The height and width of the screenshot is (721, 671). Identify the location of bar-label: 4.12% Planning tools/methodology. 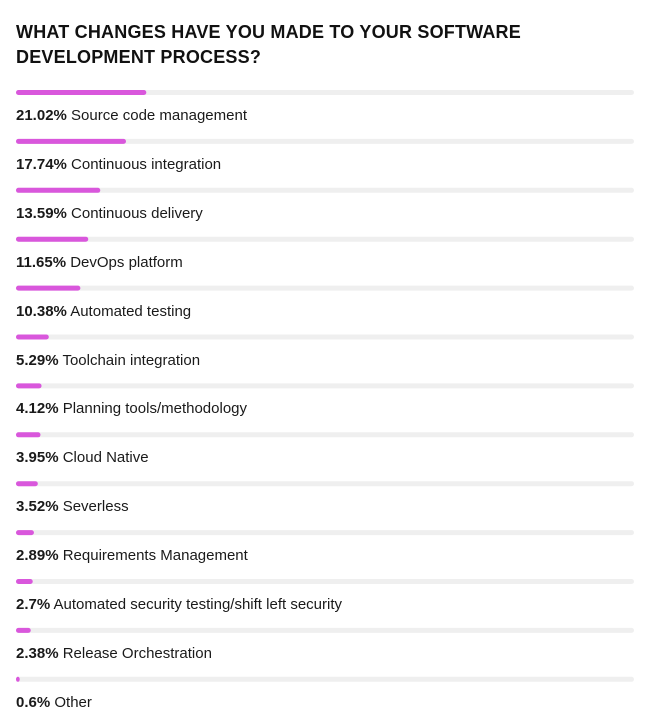
(131, 409).